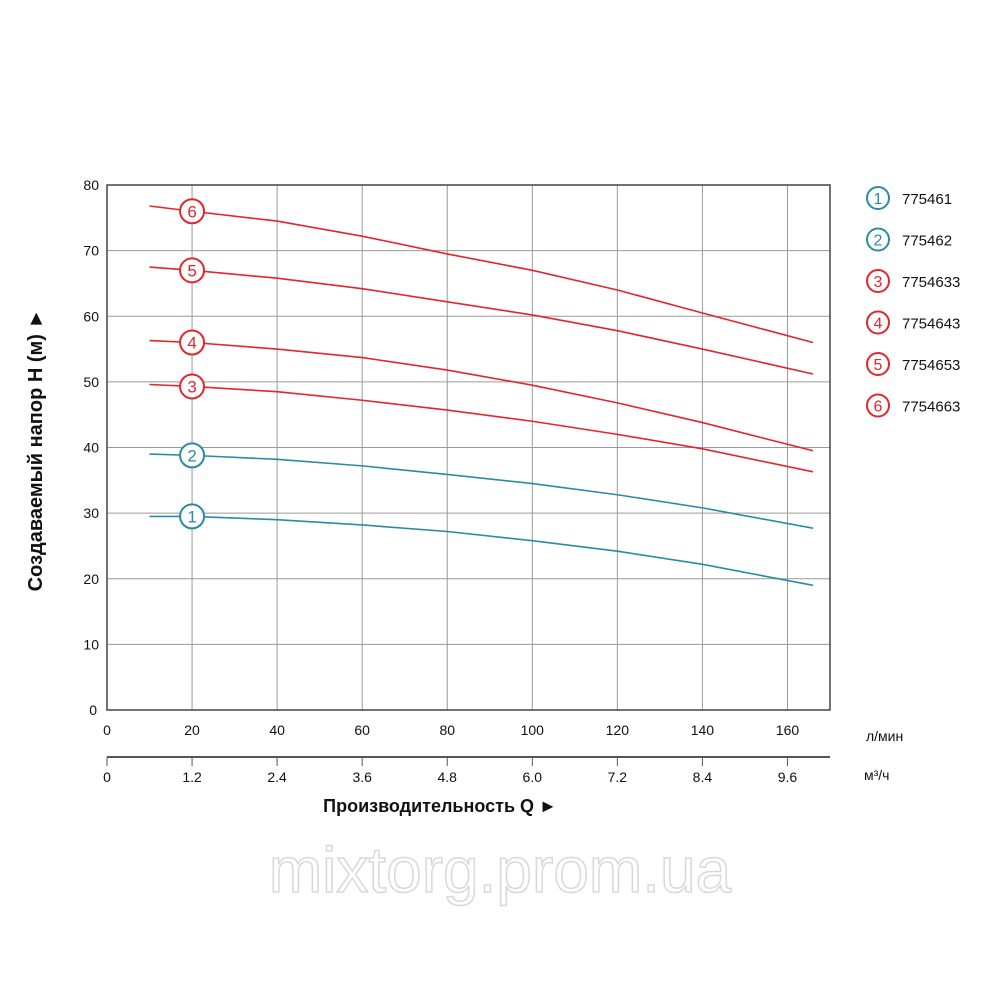 This screenshot has width=1000, height=1000. I want to click on y-tick-label: 70, so click(91, 251).